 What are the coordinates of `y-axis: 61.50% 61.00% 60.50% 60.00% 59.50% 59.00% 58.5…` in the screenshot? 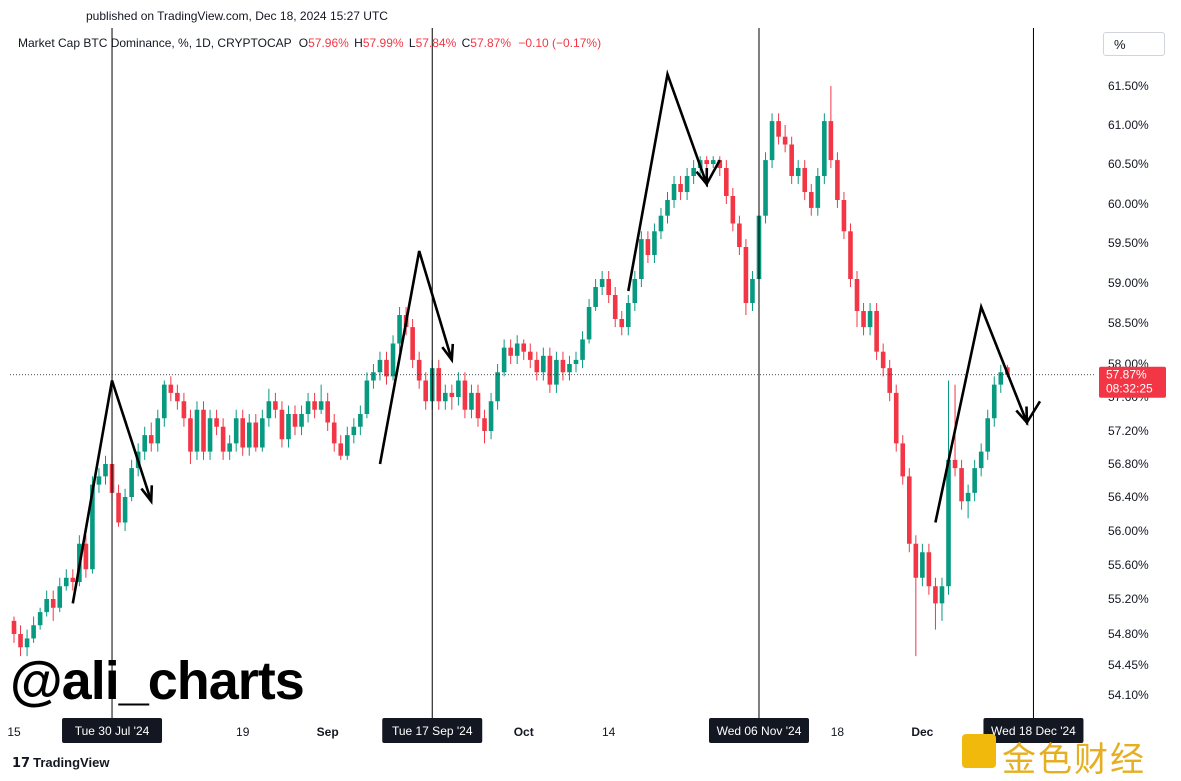 It's located at (1132, 390).